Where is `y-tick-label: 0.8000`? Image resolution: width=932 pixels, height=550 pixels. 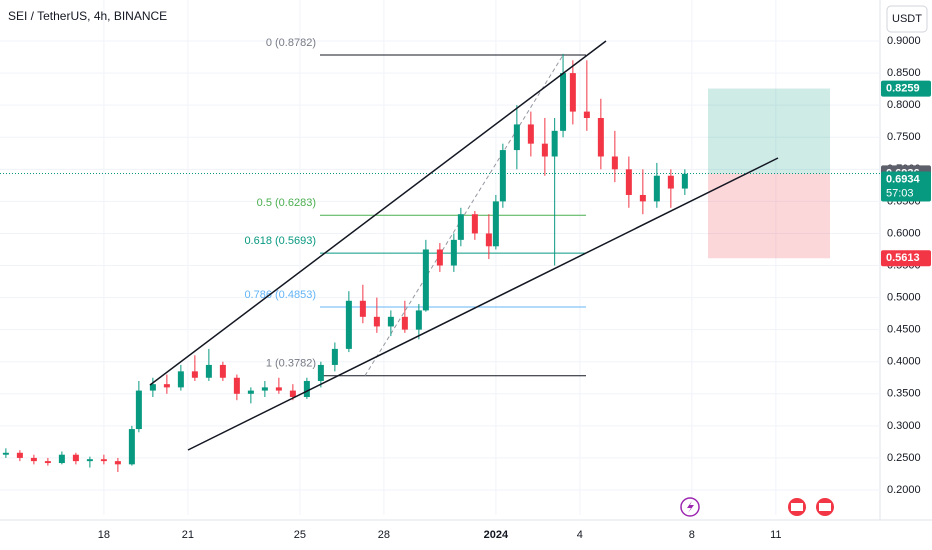
y-tick-label: 0.8000 is located at coordinates (904, 105).